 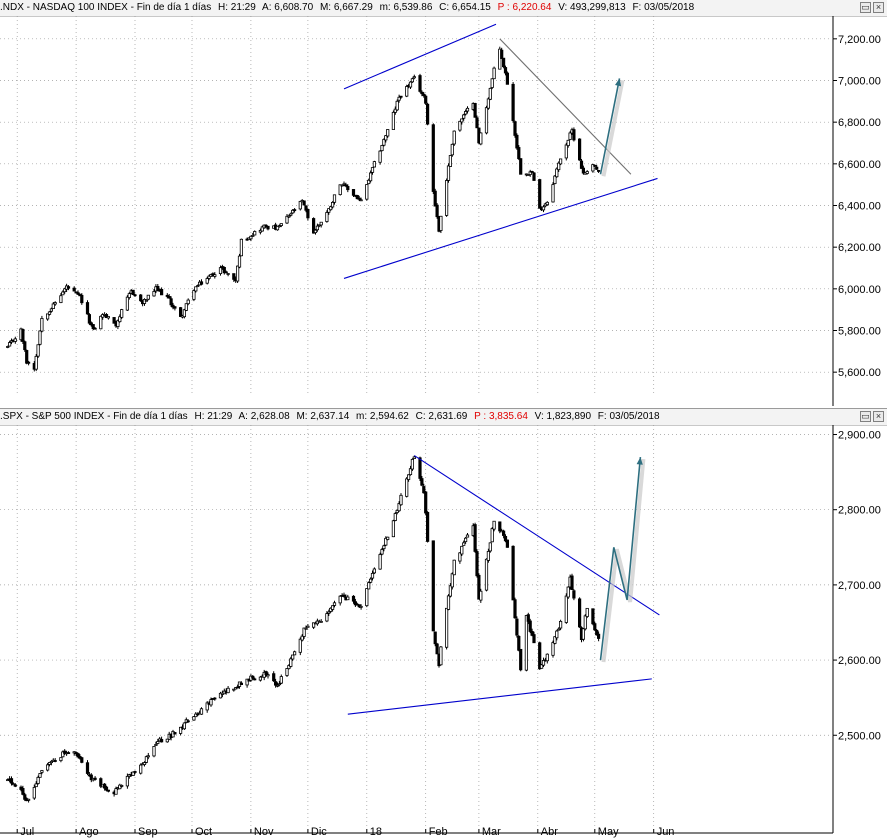 I want to click on spx-volume: V: 1,823,890, so click(x=563, y=416).